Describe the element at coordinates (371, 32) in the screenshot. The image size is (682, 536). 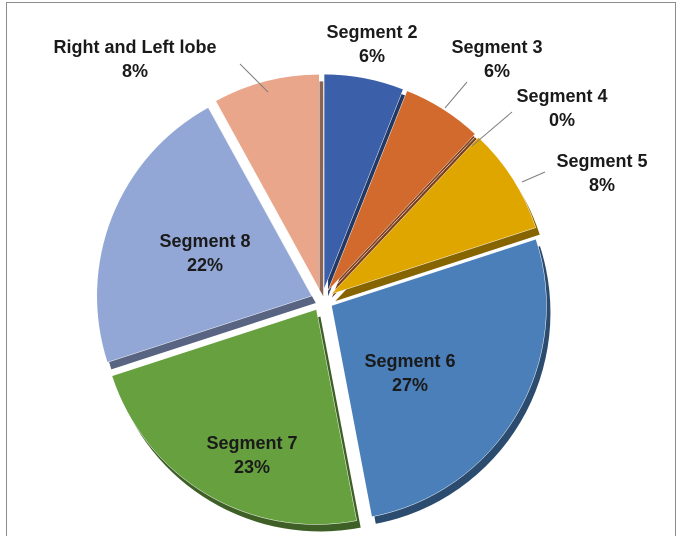
I see `slice-label: Segment 2` at that location.